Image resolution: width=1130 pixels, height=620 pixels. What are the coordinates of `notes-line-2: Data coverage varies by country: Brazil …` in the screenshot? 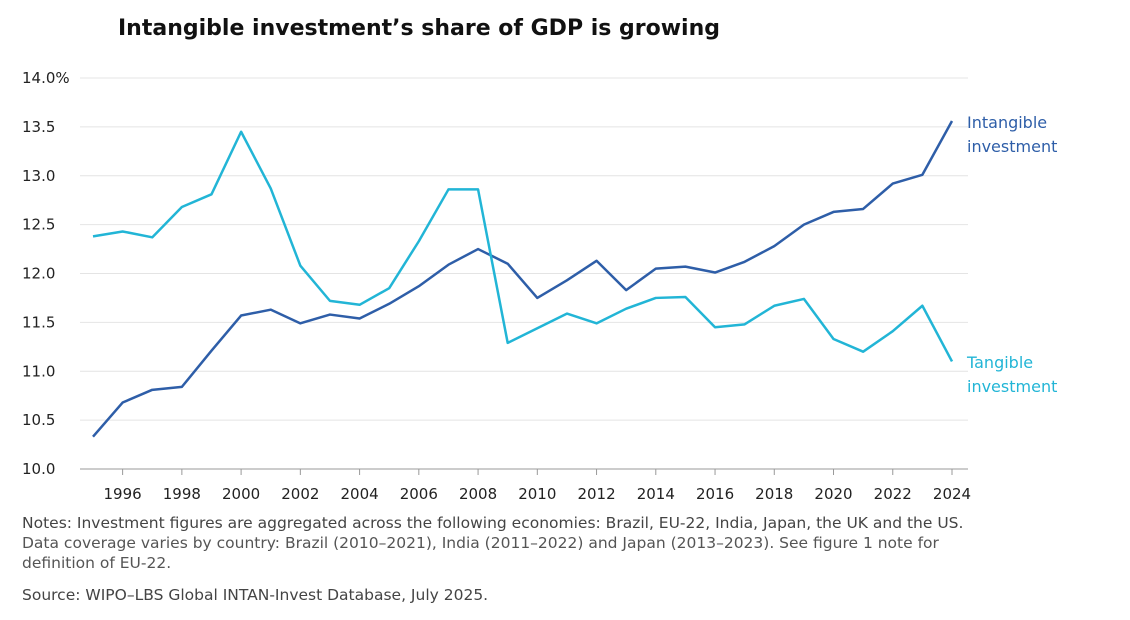 It's located at (480, 543).